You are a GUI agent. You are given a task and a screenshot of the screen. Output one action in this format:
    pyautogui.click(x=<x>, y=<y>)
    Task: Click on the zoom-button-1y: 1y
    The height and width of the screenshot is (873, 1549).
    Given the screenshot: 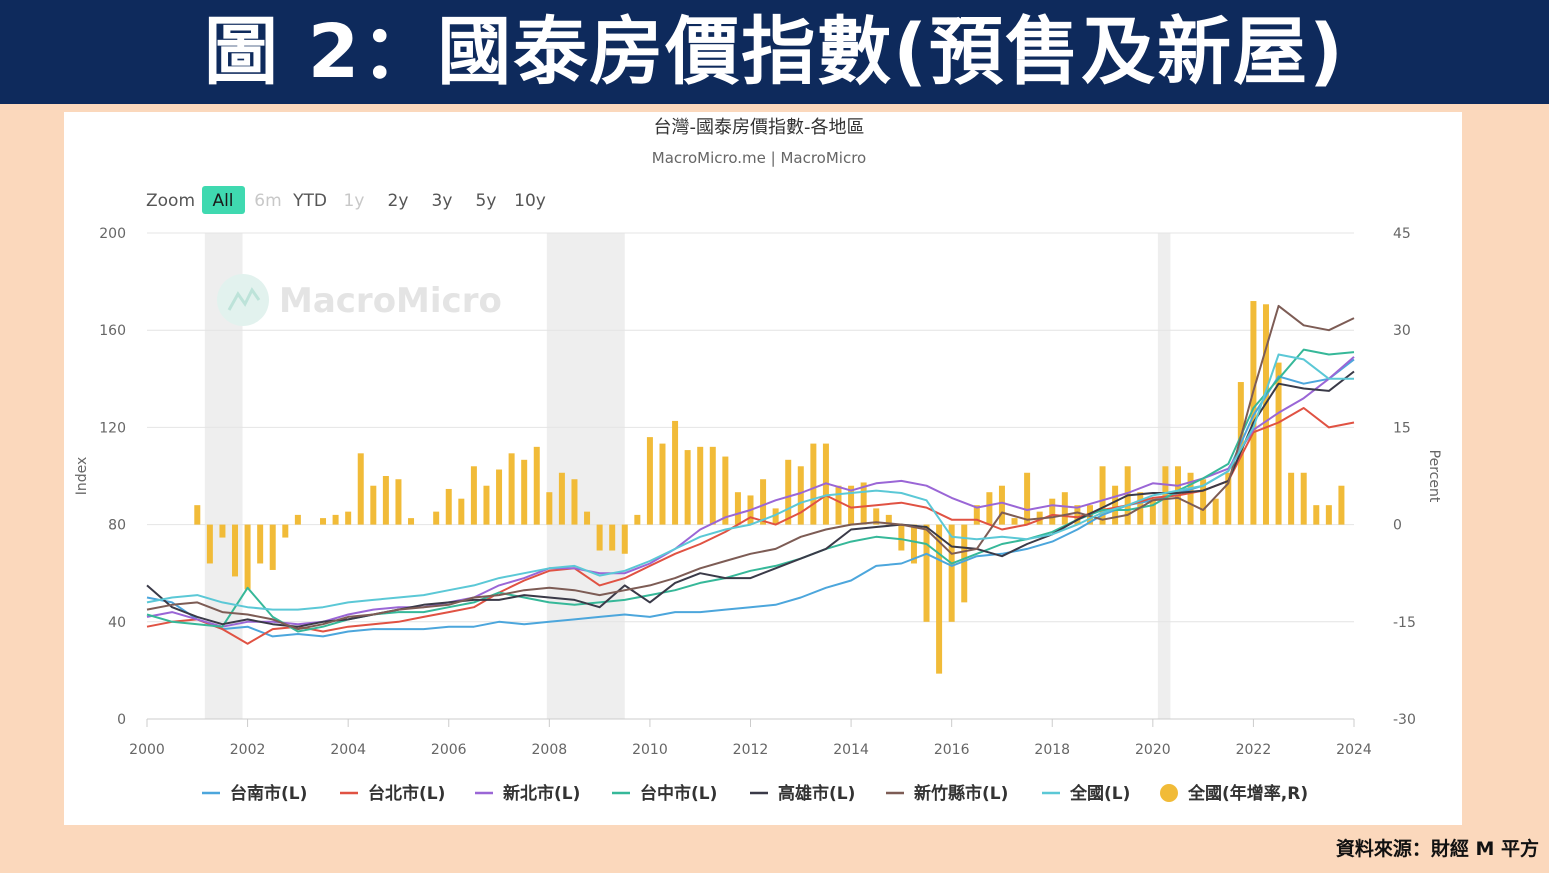 What is the action you would take?
    pyautogui.click(x=354, y=201)
    